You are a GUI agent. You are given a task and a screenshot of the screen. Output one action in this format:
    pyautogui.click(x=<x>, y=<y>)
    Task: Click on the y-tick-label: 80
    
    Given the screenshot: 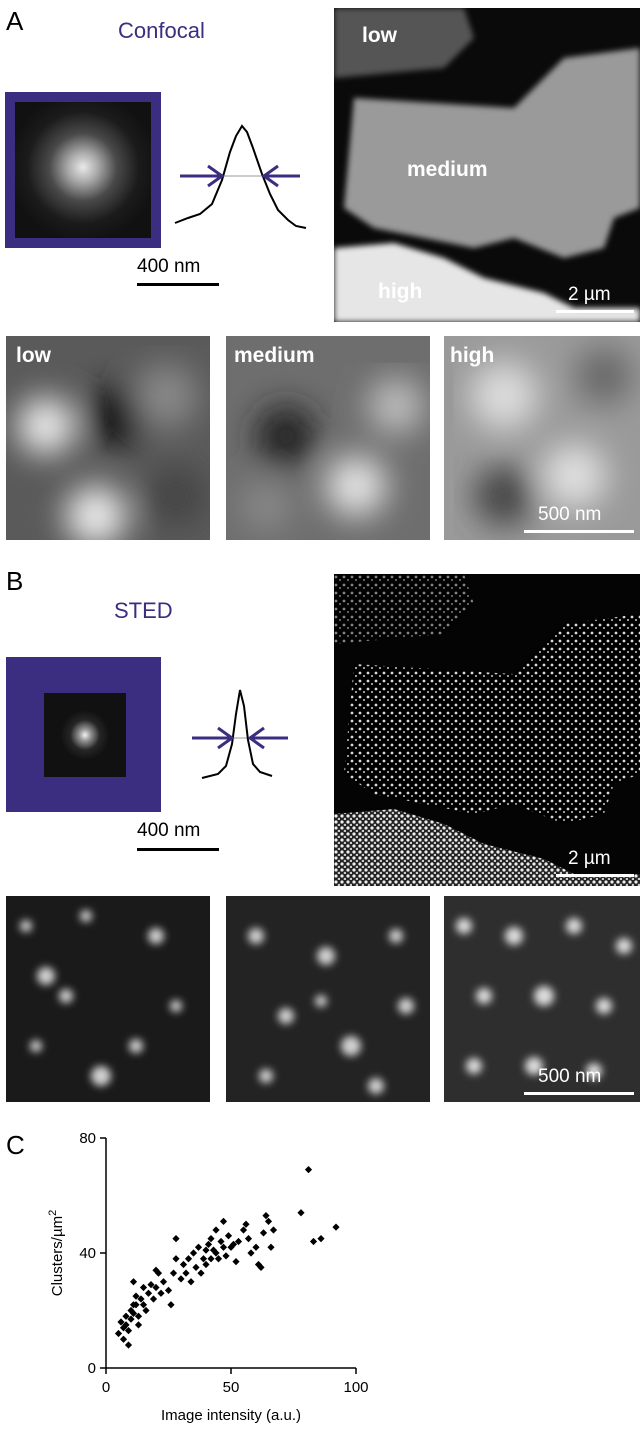 What is the action you would take?
    pyautogui.click(x=87, y=1138)
    